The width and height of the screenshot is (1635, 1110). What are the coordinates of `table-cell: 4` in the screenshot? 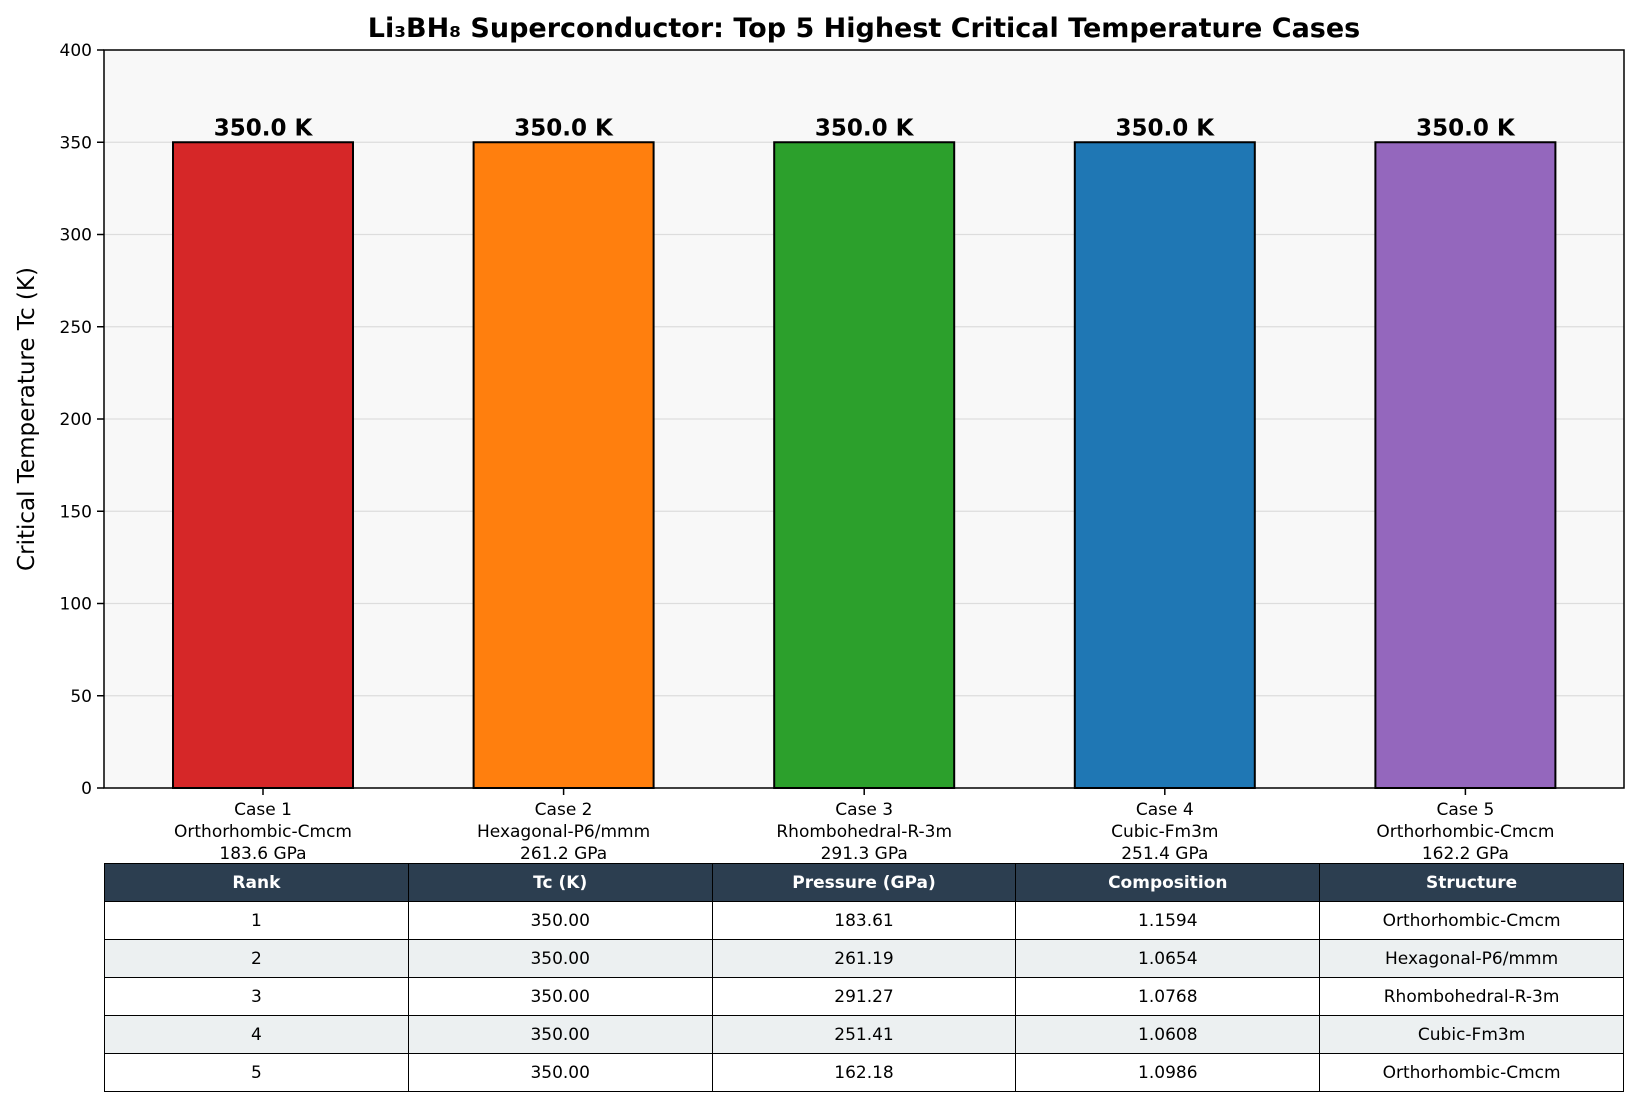 It's located at (256, 1034).